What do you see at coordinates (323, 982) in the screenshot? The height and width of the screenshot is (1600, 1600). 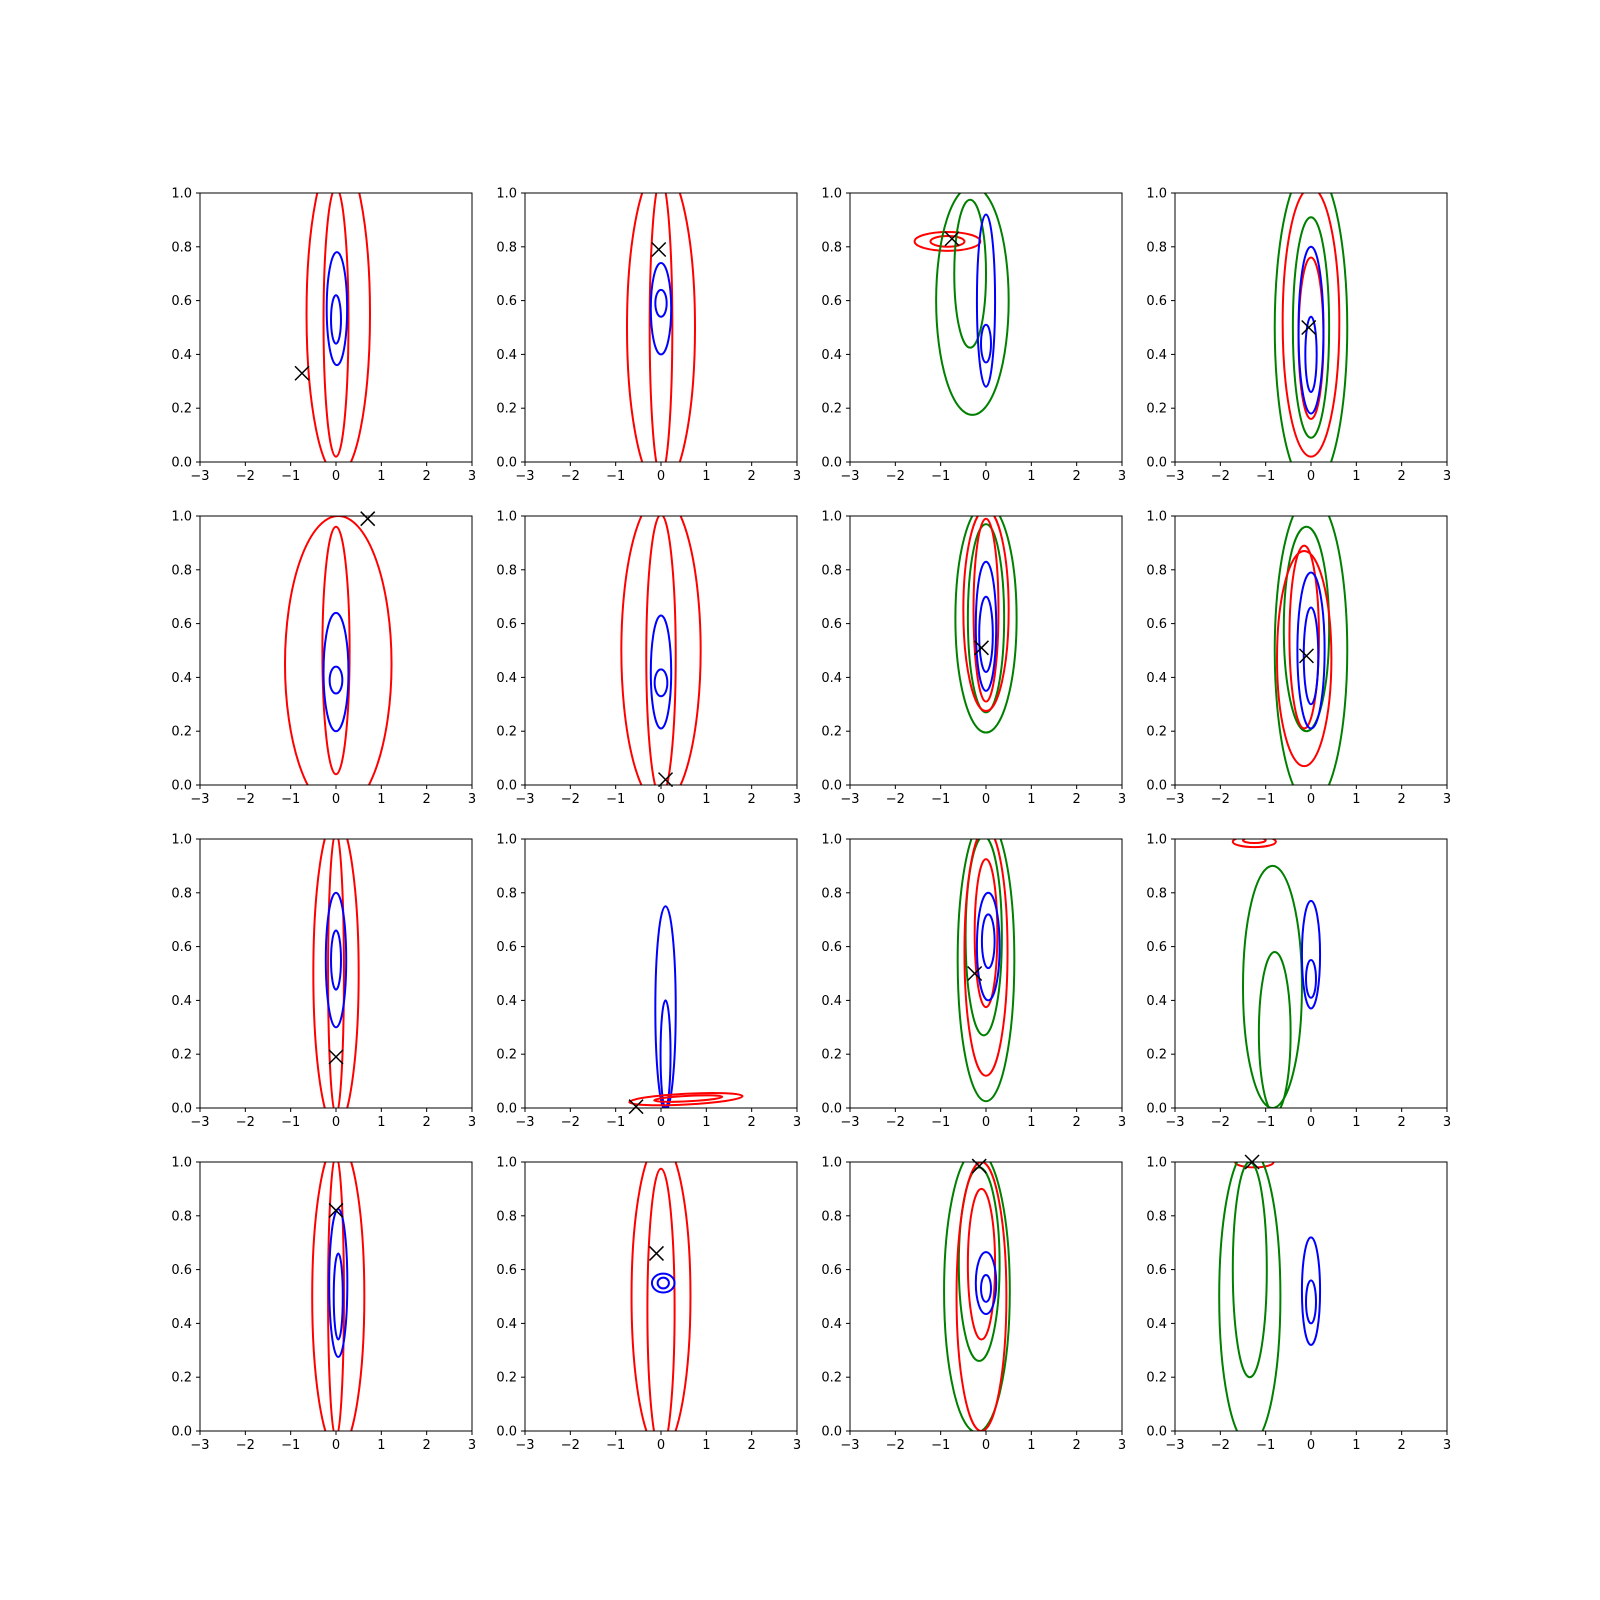 I see `subplot-3-1: −3 −2 −1 0 1 2 3 0.0 0.2 0.4 0.6 0.8 1.0` at bounding box center [323, 982].